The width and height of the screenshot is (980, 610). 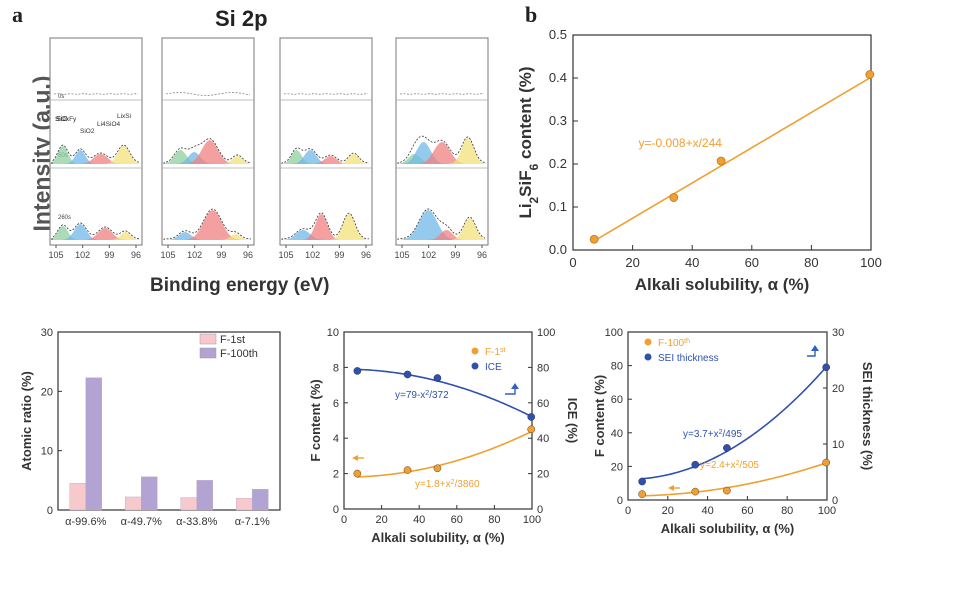 What do you see at coordinates (344, 520) in the screenshot?
I see `panel-d-xtick-label: 0` at bounding box center [344, 520].